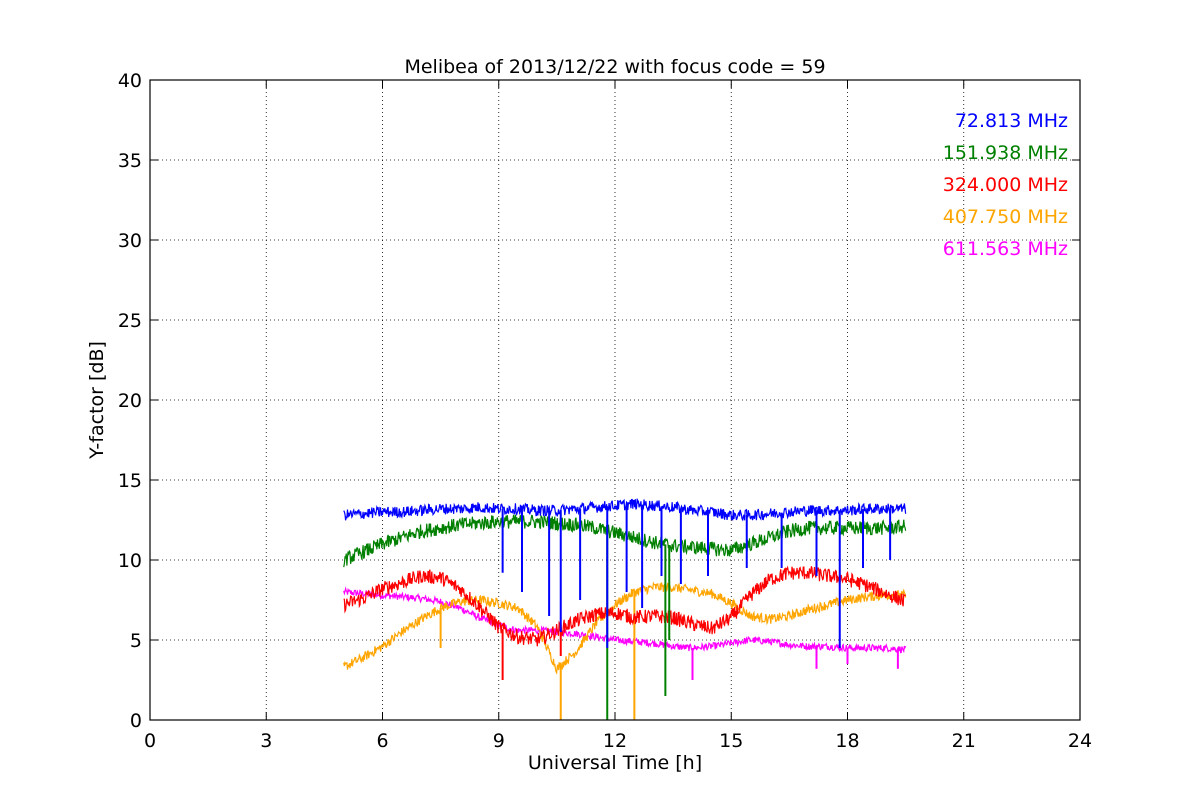  I want to click on y-tick-label: 10, so click(130, 561).